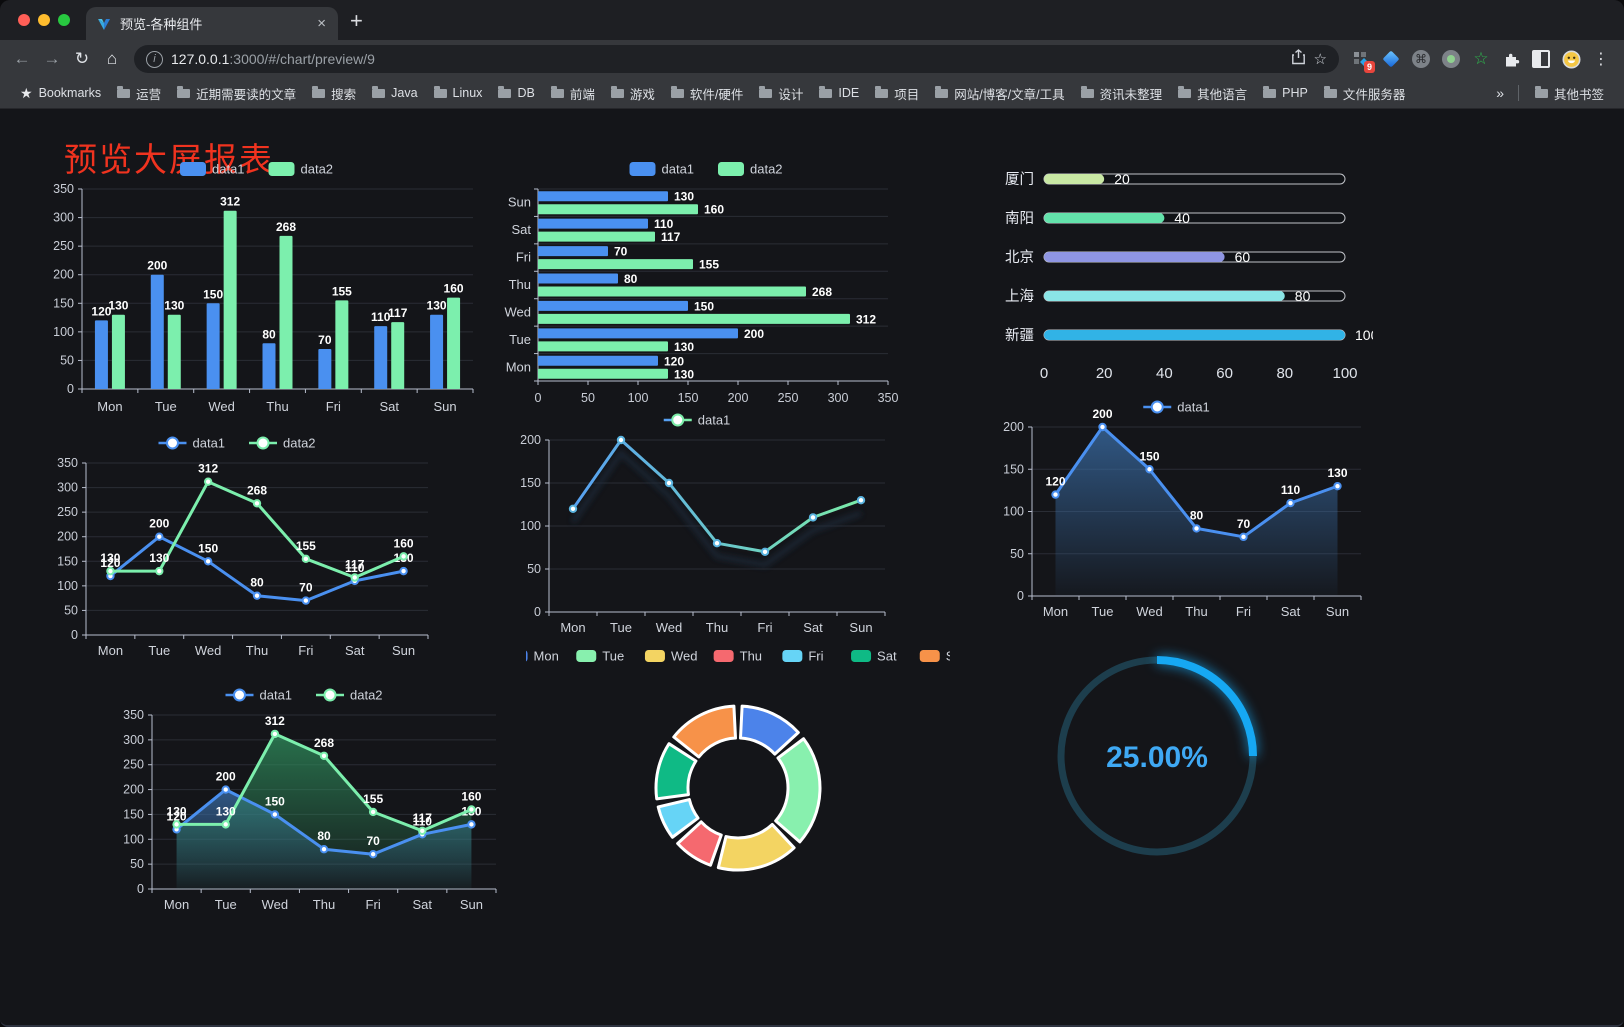 This screenshot has width=1624, height=1027. I want to click on bookmark-folder: DB, so click(516, 93).